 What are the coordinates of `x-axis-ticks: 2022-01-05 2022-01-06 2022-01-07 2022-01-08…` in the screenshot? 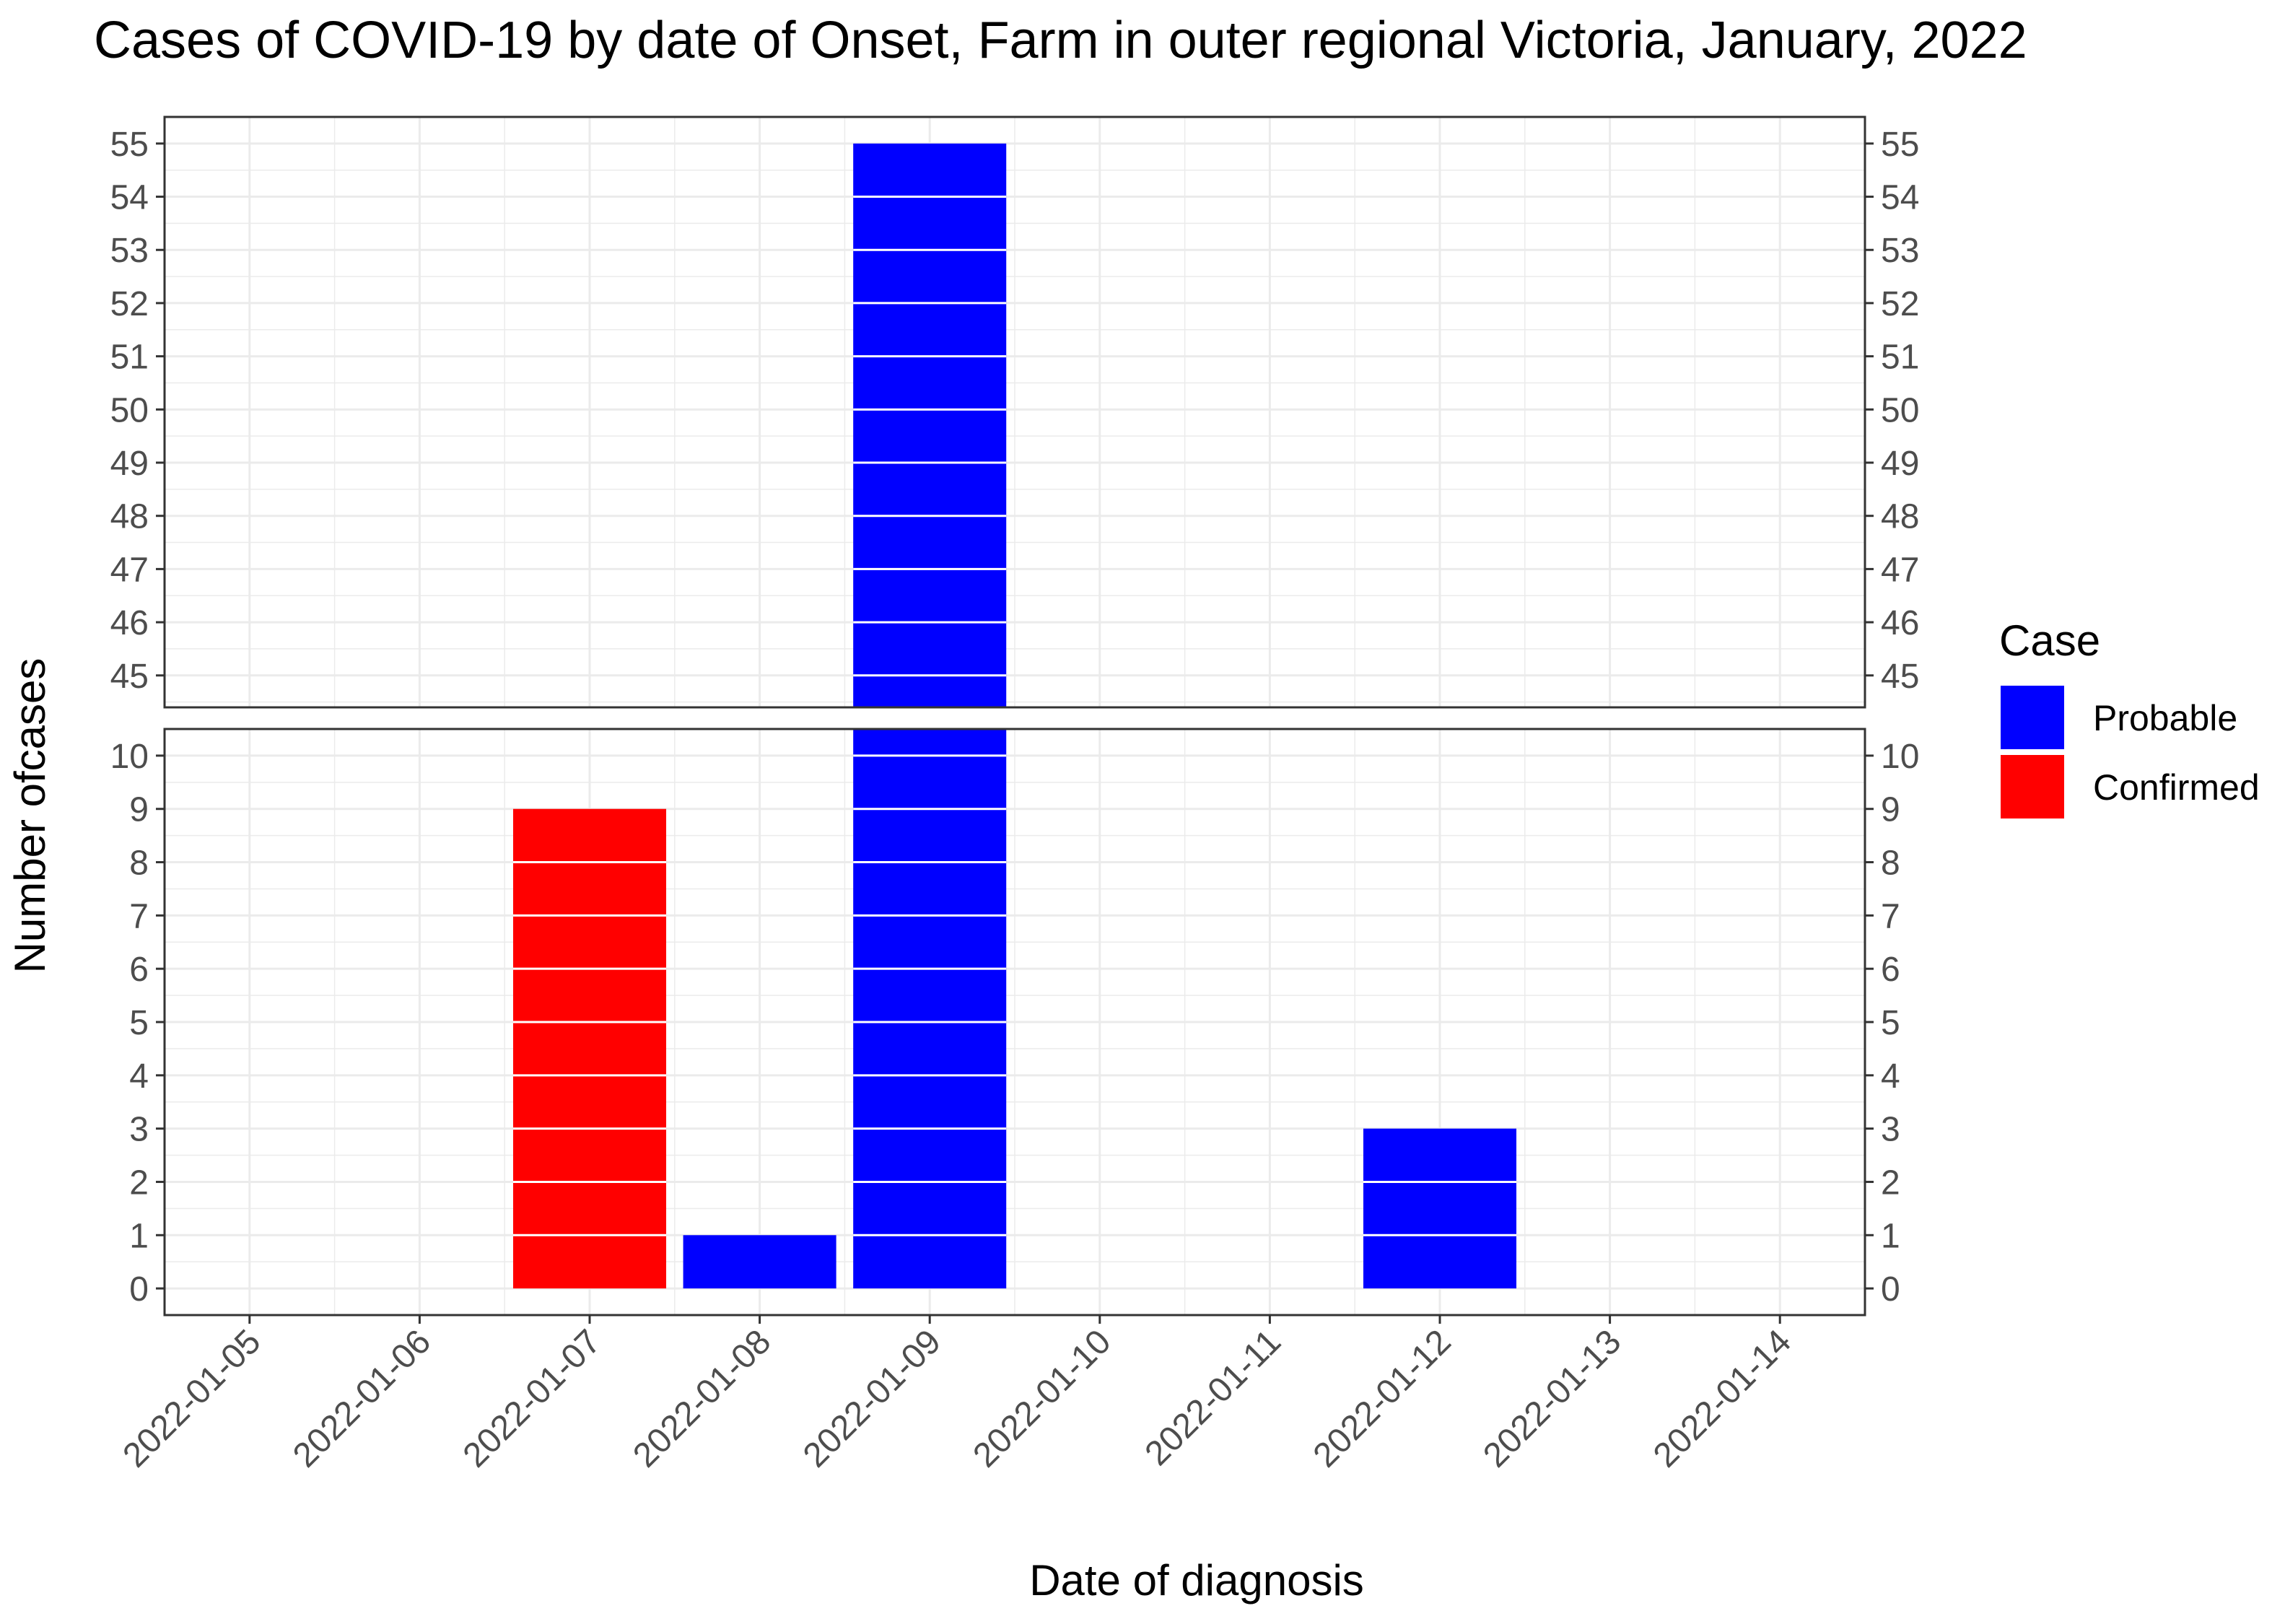 It's located at (957, 1395).